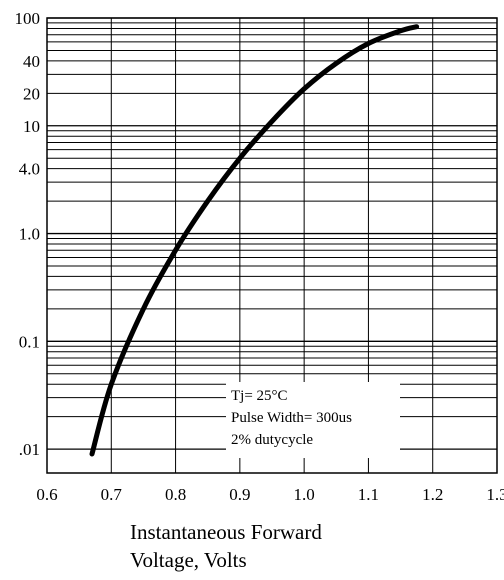 The width and height of the screenshot is (504, 580). What do you see at coordinates (112, 494) in the screenshot?
I see `x-tick-label: 0.7` at bounding box center [112, 494].